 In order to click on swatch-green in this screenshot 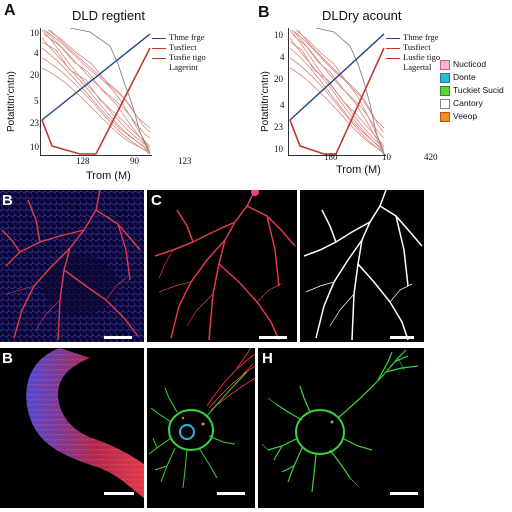, I will do `click(445, 91)`.